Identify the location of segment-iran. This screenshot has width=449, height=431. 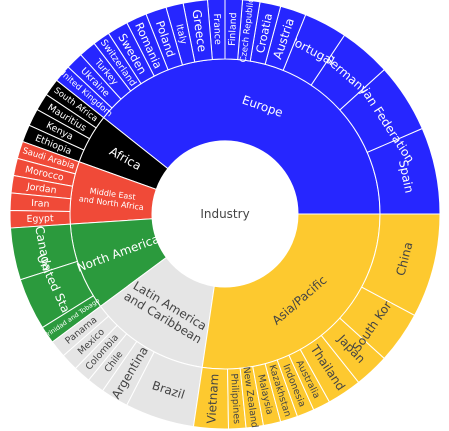
(40, 202).